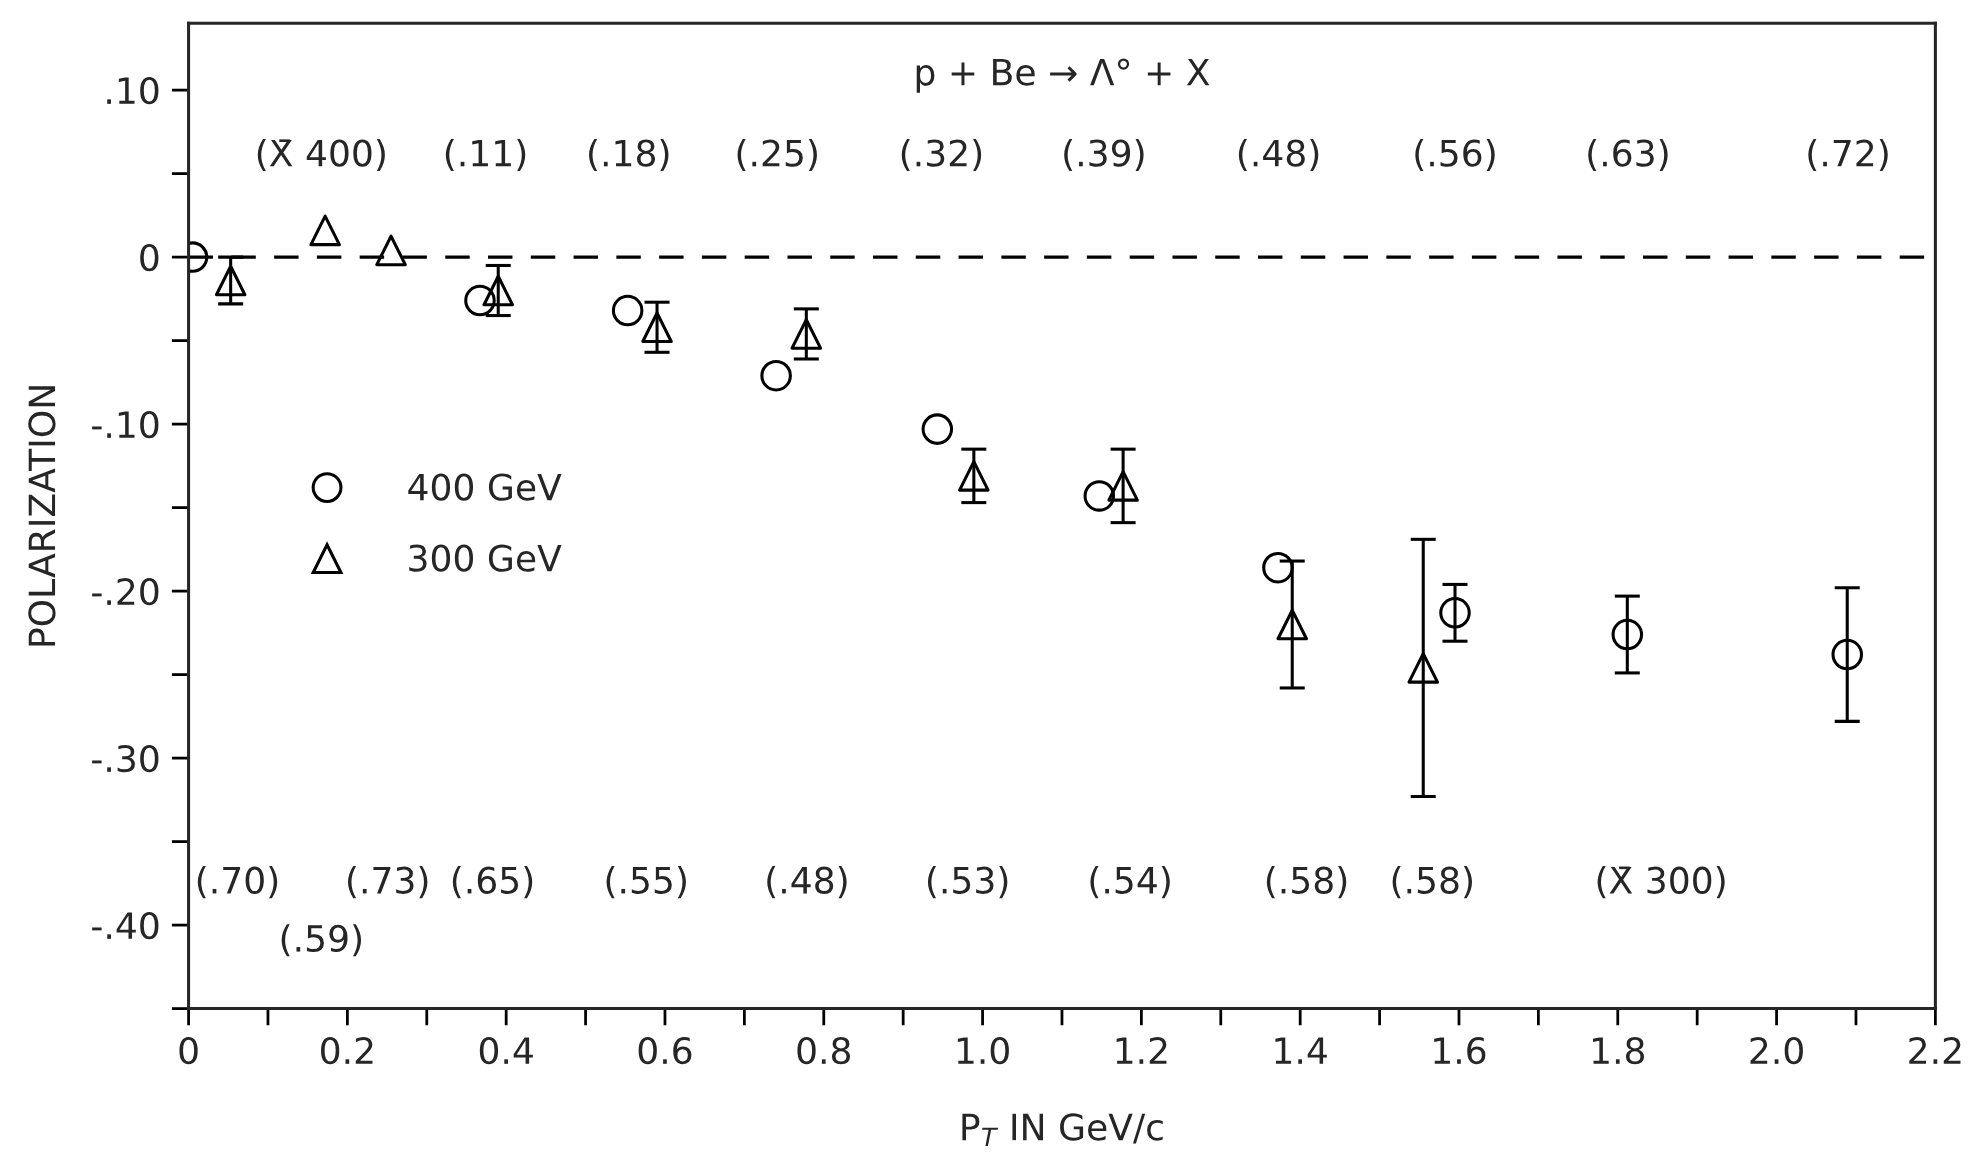 The height and width of the screenshot is (1166, 1985). I want to click on x-tick-label: 1.0, so click(983, 1051).